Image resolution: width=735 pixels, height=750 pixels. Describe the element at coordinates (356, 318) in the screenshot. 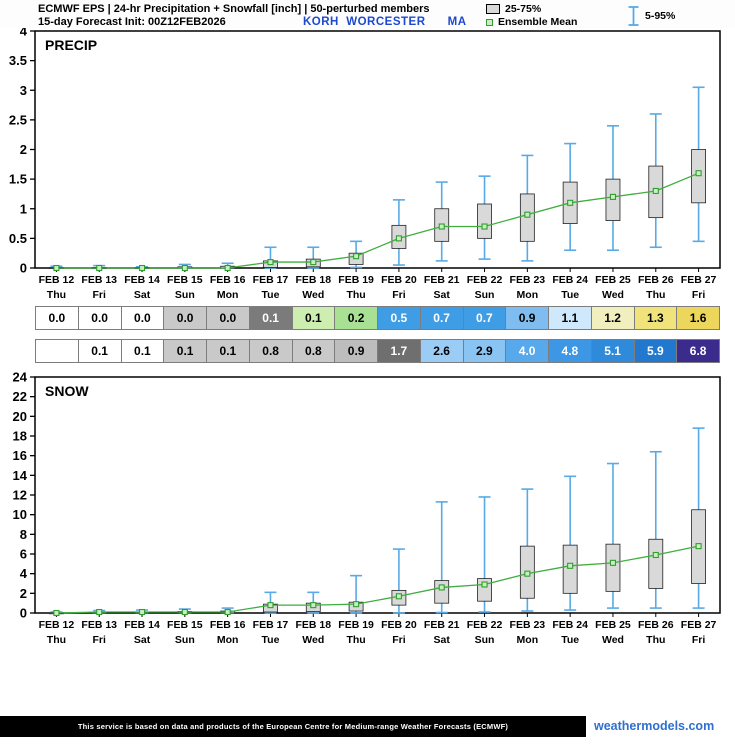

I see `table-cell: 0.2` at that location.